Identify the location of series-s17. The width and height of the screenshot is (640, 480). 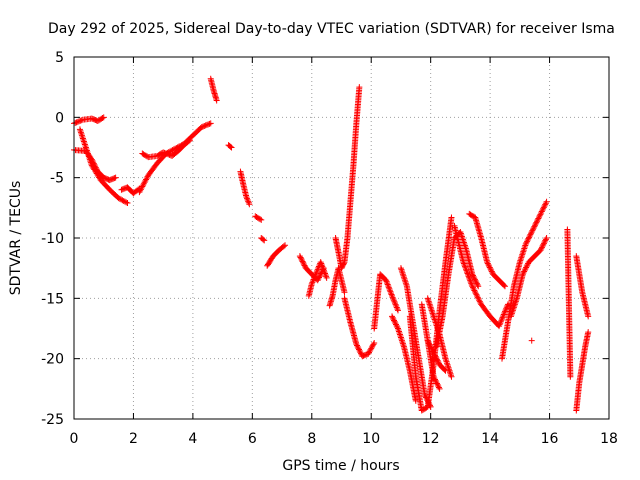
(359, 327).